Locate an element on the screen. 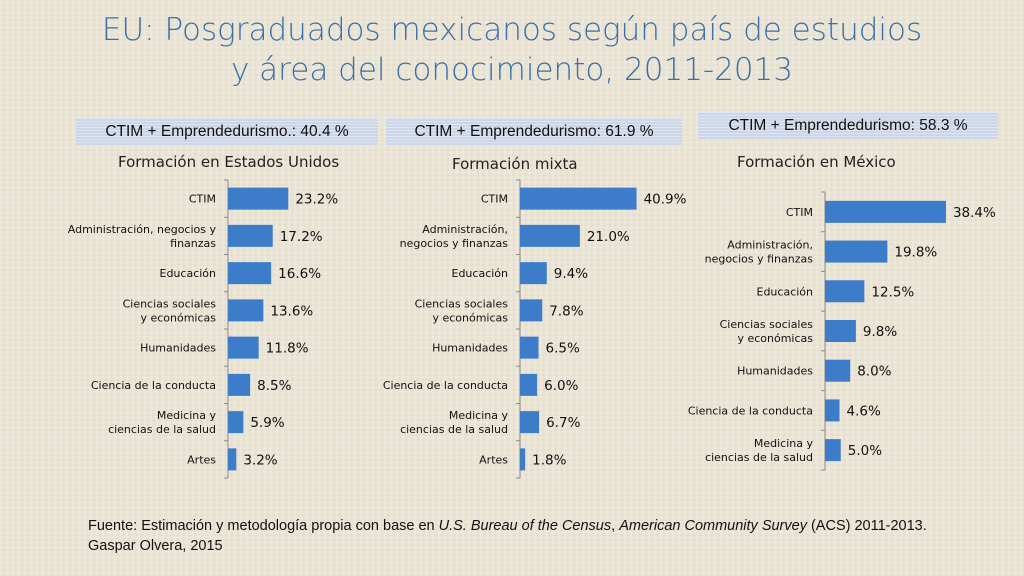 This screenshot has height=576, width=1024. banner-us: CTIM + Emprendedurismo.: 40.4 % is located at coordinates (227, 132).